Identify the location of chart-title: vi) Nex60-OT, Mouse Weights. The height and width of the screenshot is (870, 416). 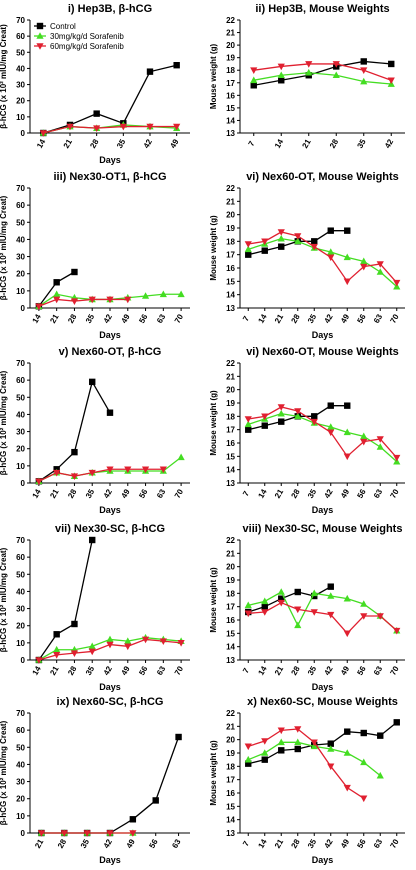
(322, 352).